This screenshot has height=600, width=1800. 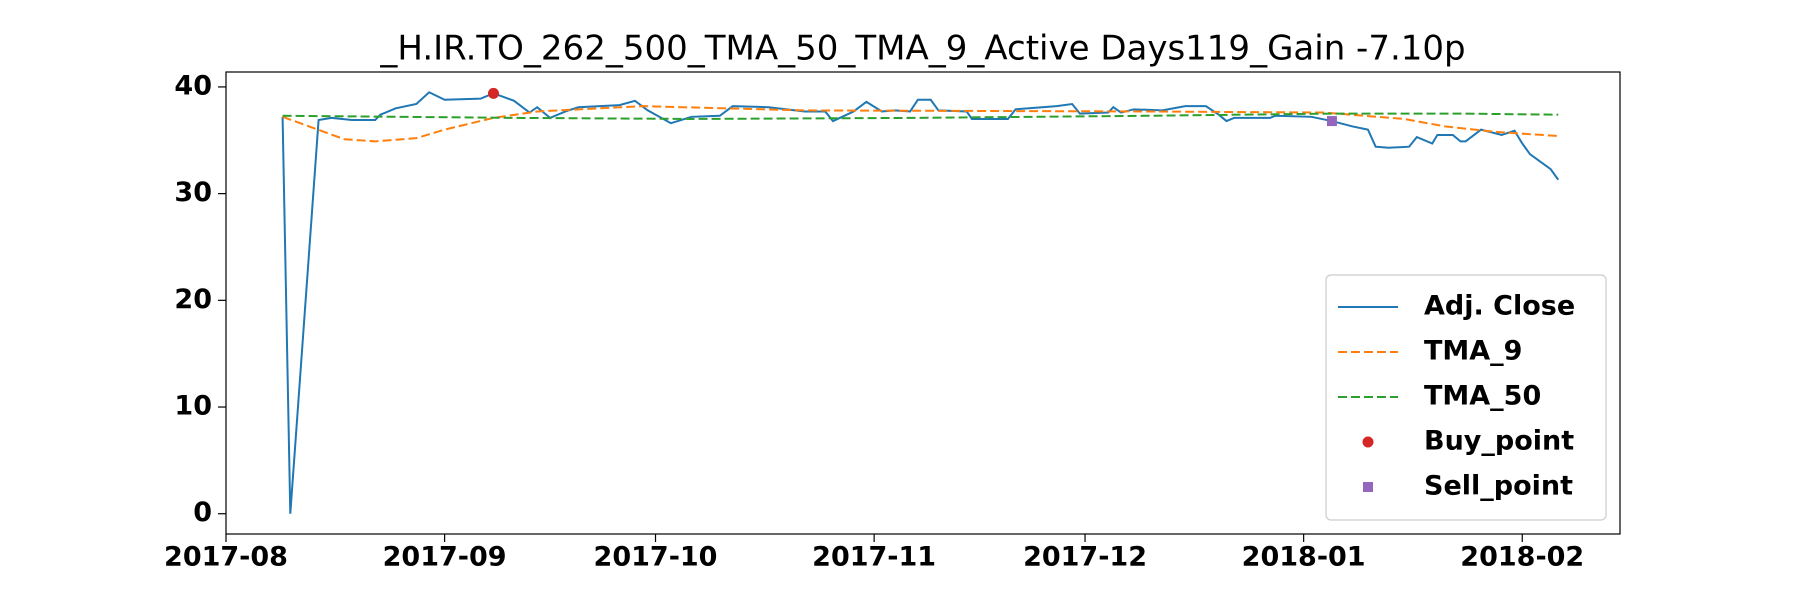 What do you see at coordinates (1499, 306) in the screenshot?
I see `legend-label: Adj. Close` at bounding box center [1499, 306].